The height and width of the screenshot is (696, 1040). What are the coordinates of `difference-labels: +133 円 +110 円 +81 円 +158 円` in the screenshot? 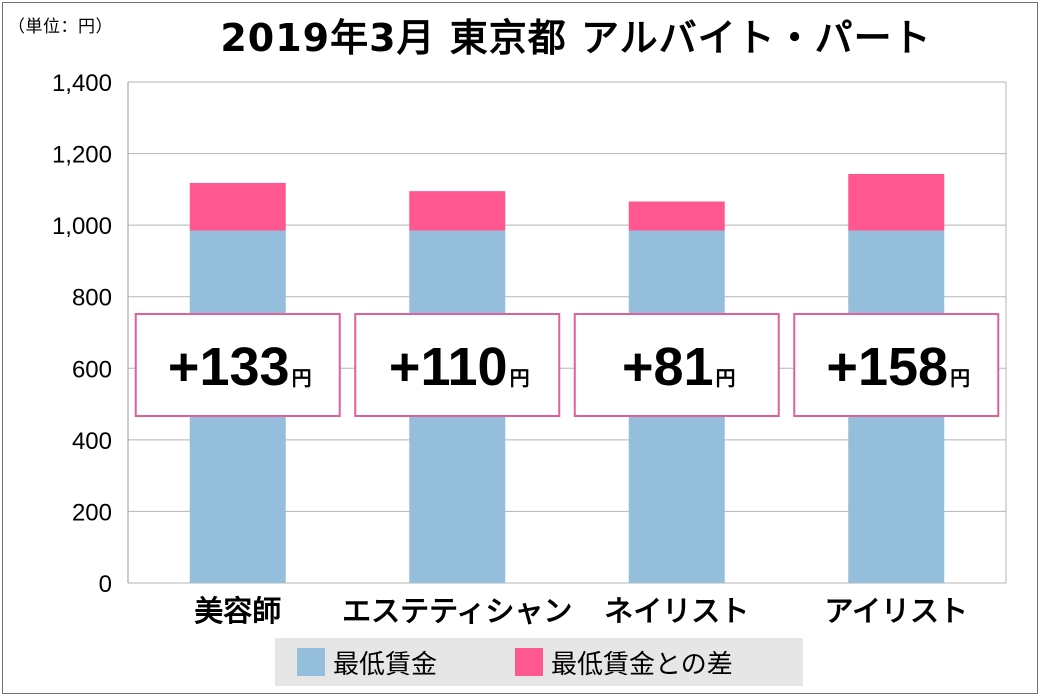 It's located at (567, 365).